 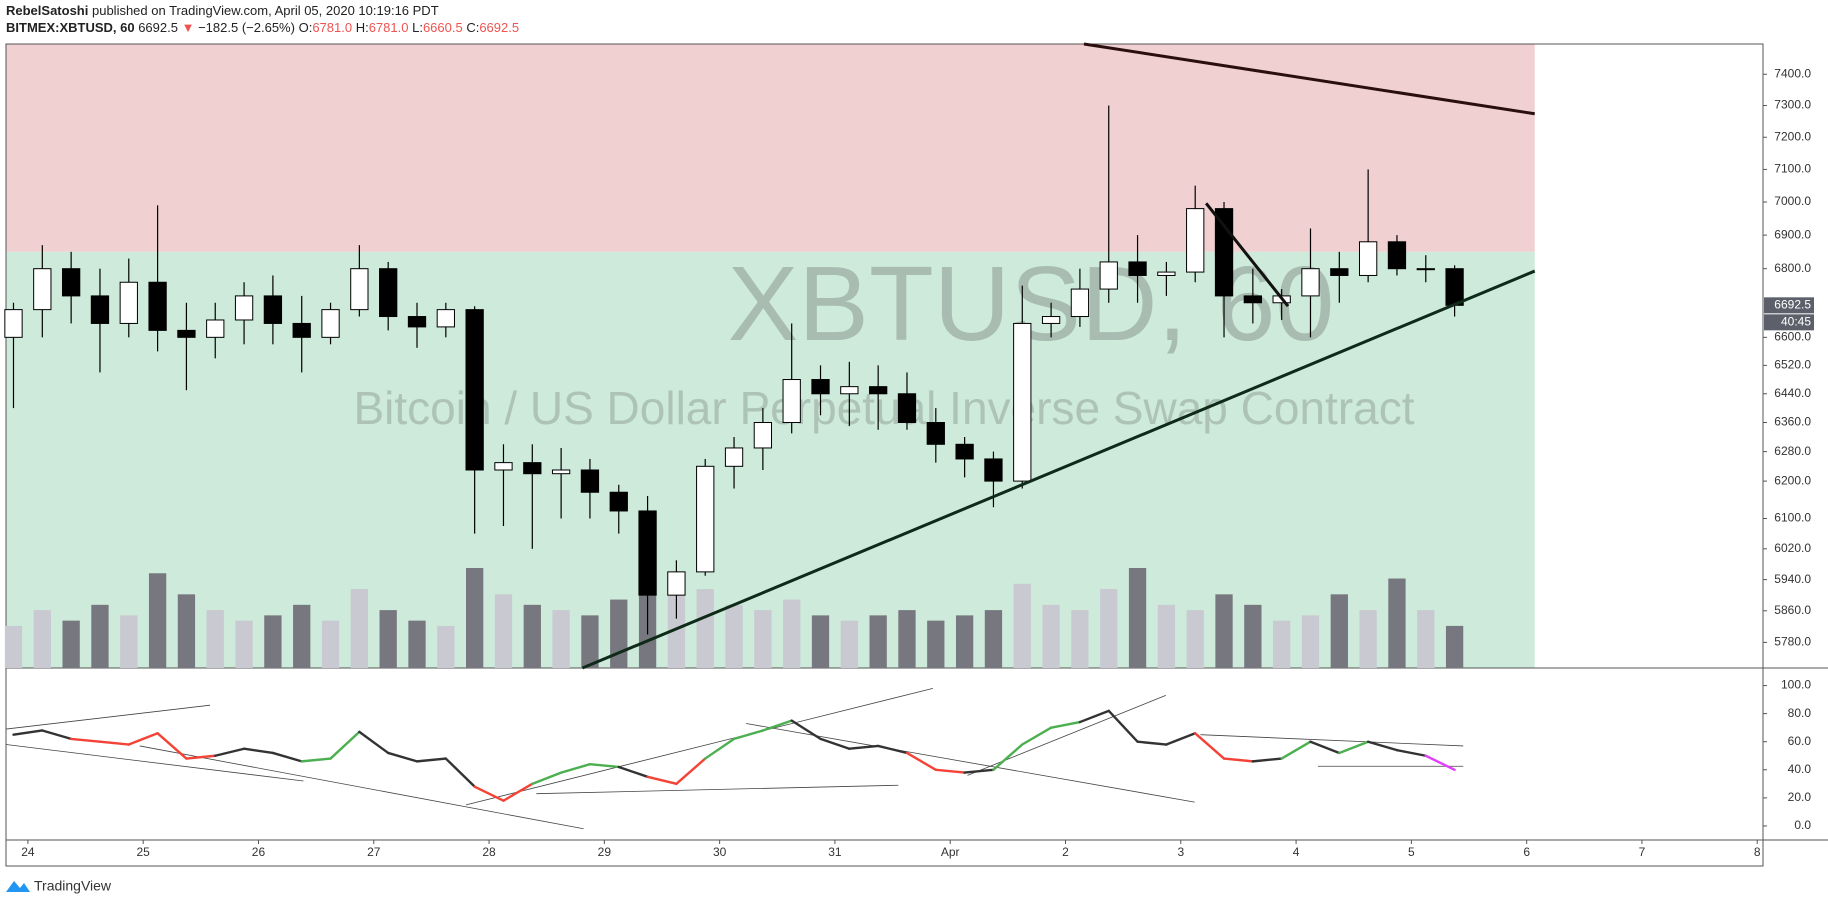 I want to click on x-tick-label: 25, so click(x=144, y=852).